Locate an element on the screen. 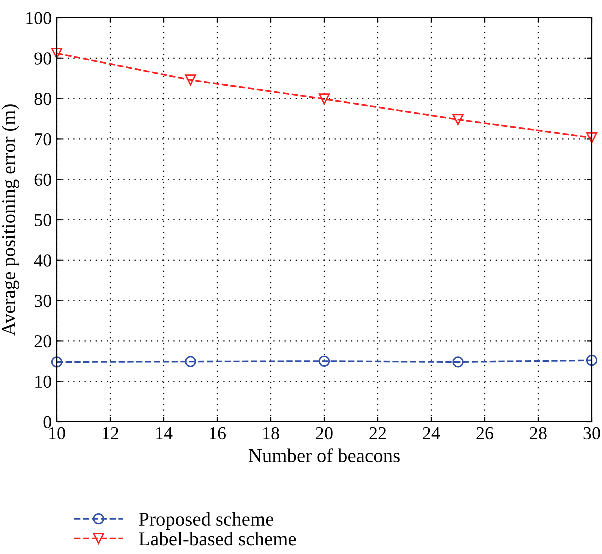  y-tick-label: 40 is located at coordinates (43, 260).